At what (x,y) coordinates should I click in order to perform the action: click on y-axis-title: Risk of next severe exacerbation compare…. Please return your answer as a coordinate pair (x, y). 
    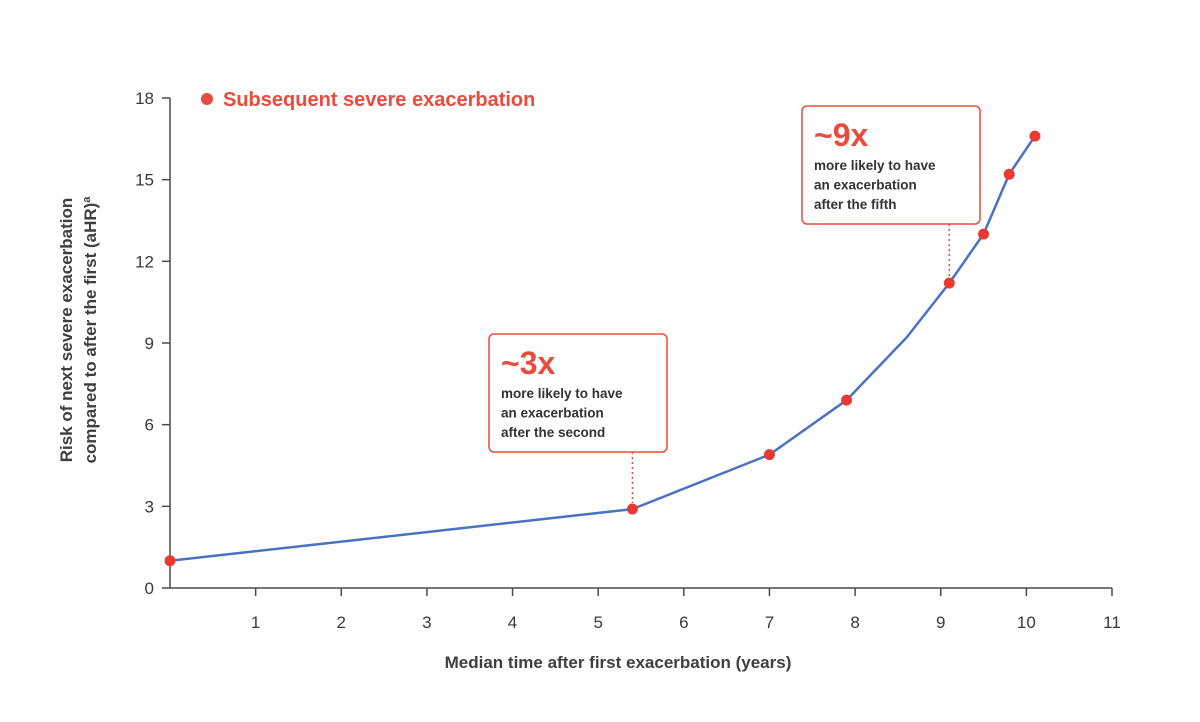
    Looking at the image, I should click on (78, 330).